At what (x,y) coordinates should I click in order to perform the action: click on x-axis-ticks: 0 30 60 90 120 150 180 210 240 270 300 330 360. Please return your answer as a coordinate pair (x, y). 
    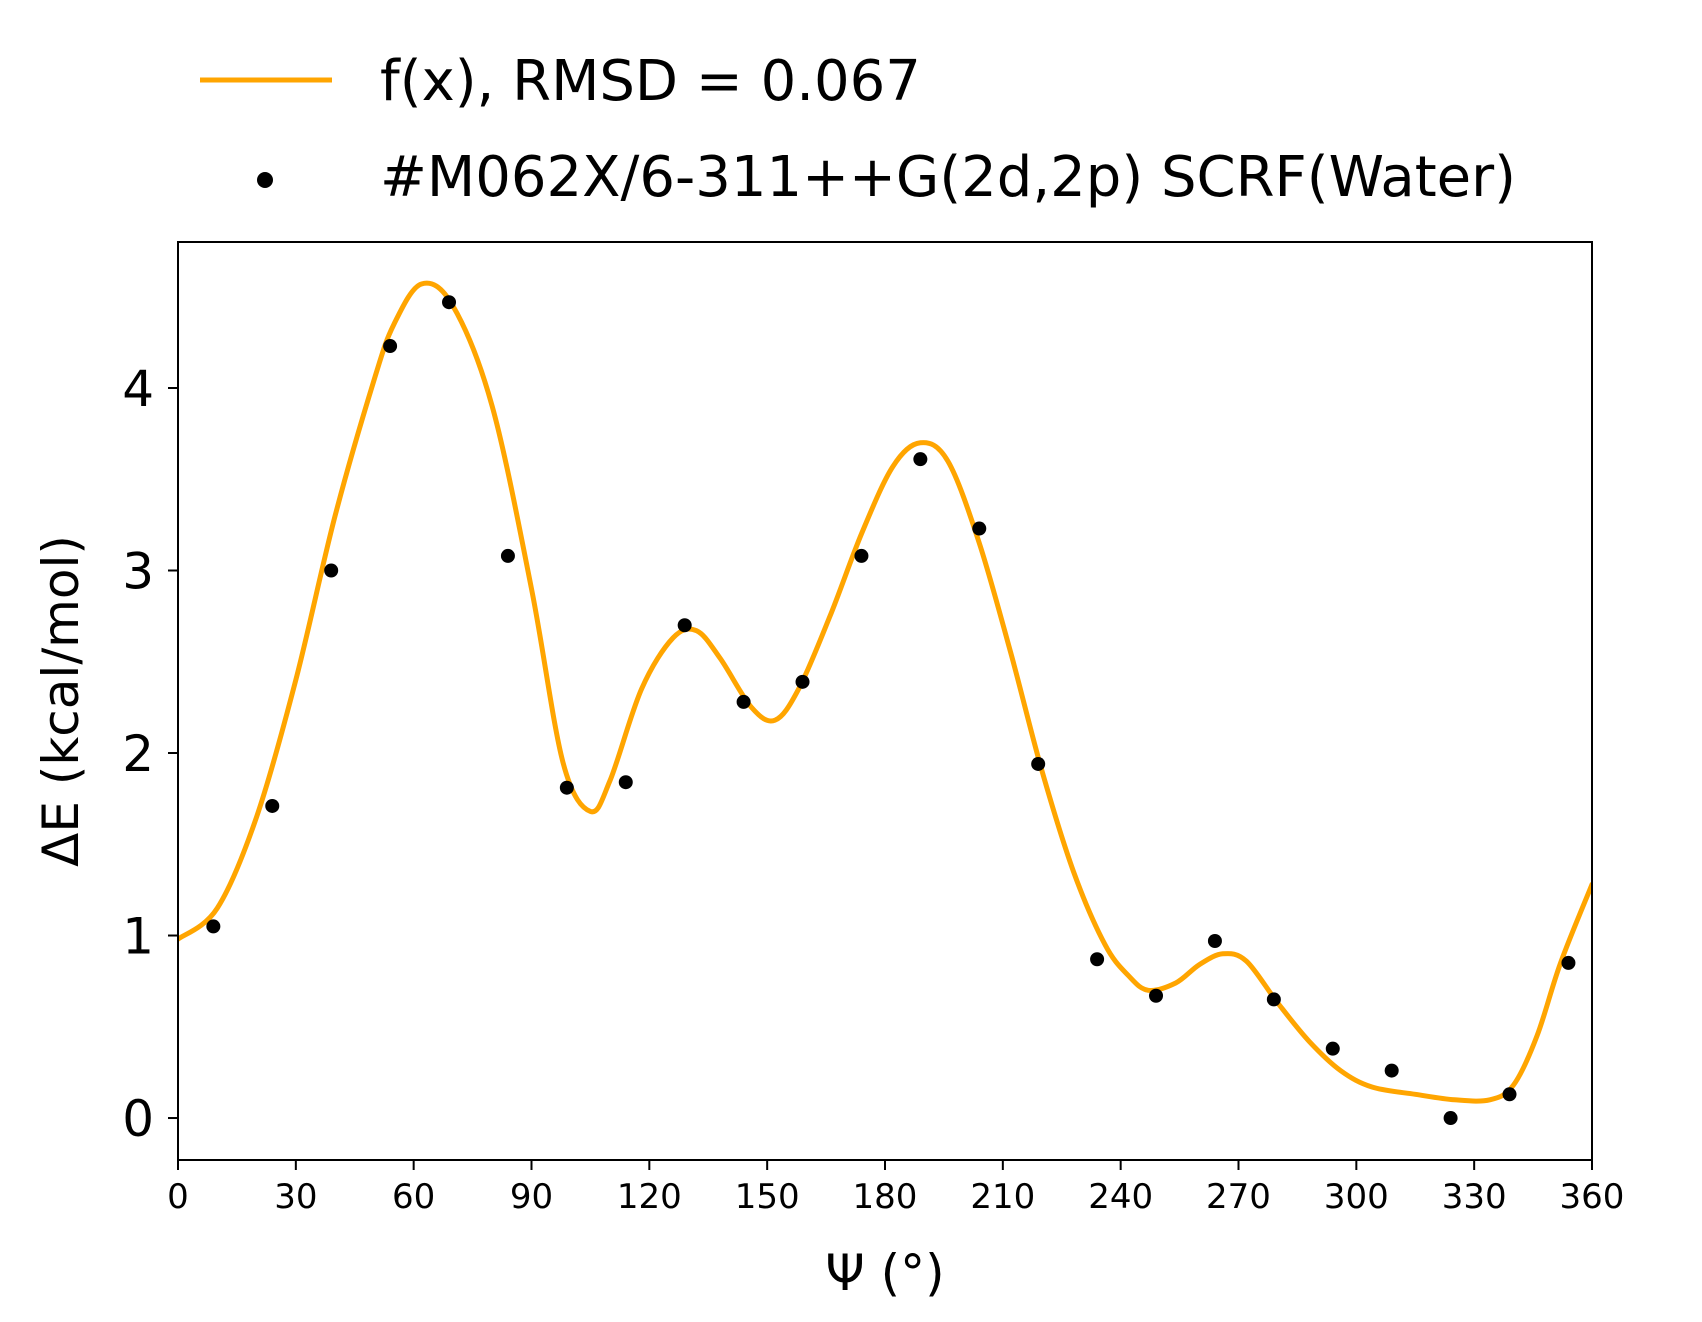
    Looking at the image, I should click on (895, 1188).